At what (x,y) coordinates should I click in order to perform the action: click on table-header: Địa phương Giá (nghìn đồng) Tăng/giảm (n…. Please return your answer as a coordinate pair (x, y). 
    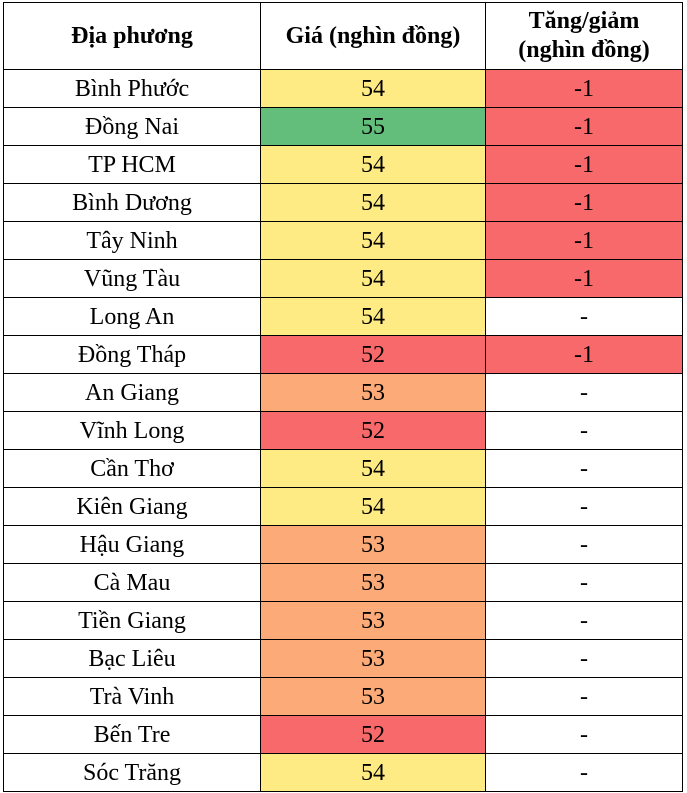
    Looking at the image, I should click on (343, 36).